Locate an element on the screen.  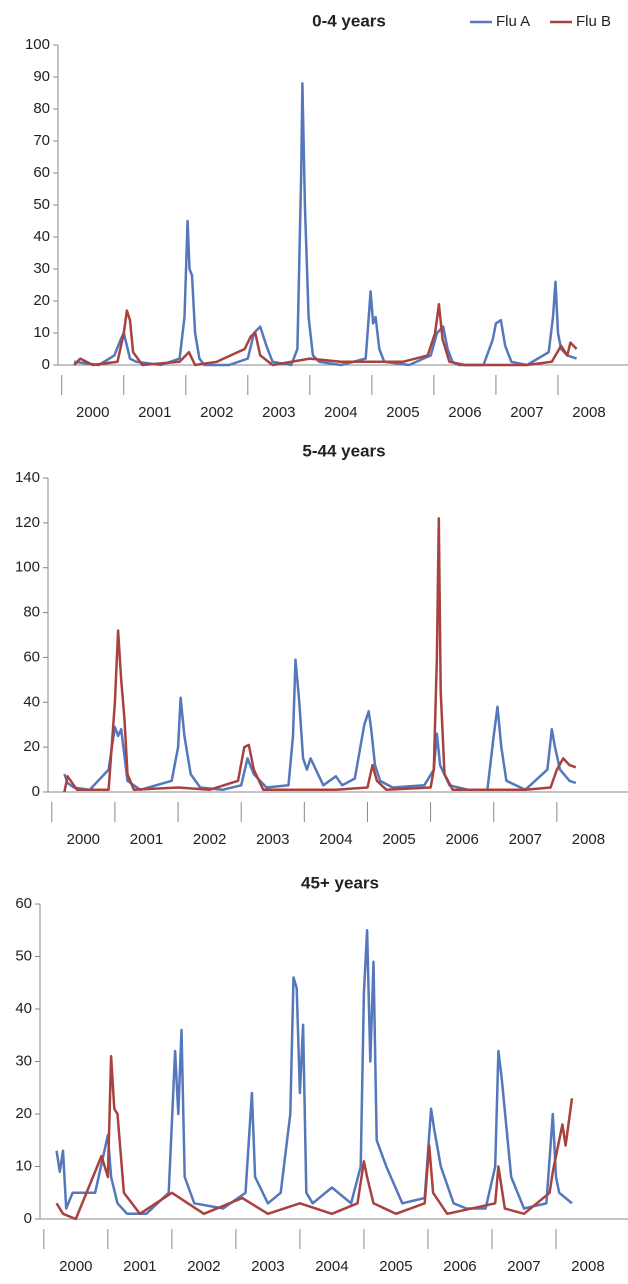
chart-title: 0-4 years is located at coordinates (349, 20).